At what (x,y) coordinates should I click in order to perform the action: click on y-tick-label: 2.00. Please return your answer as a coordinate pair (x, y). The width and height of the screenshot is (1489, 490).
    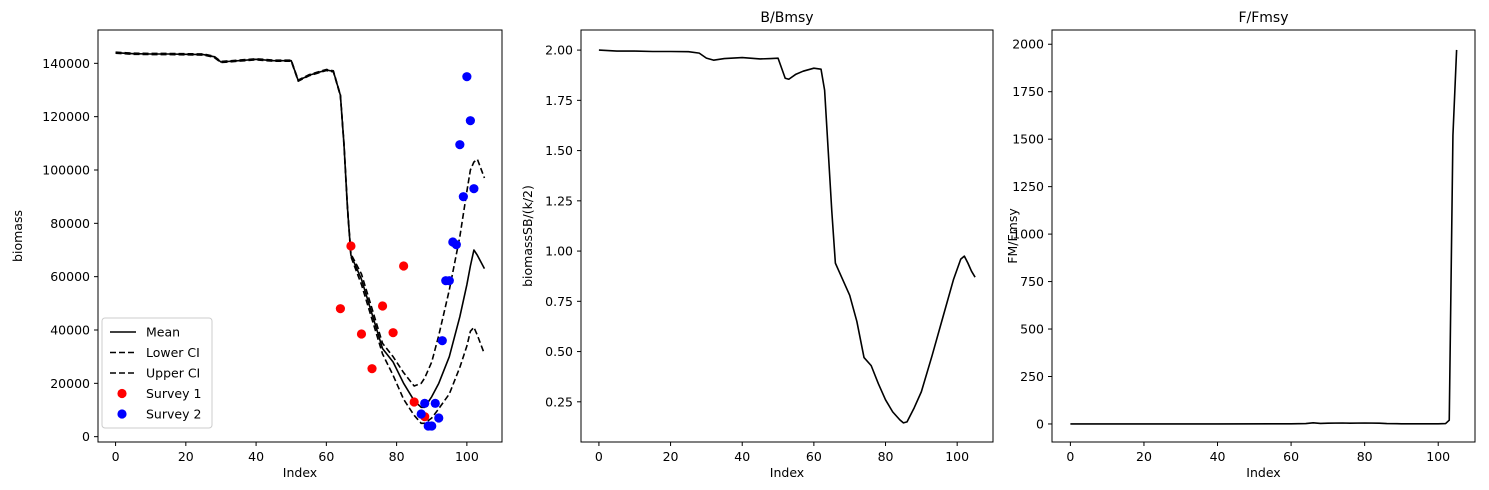
    Looking at the image, I should click on (559, 50).